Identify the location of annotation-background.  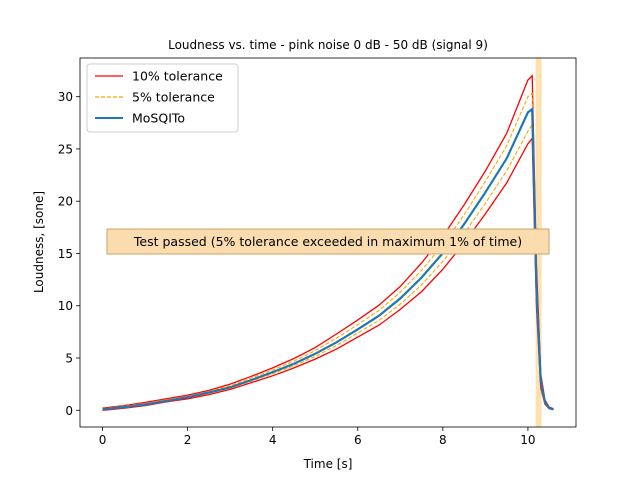
(328, 241).